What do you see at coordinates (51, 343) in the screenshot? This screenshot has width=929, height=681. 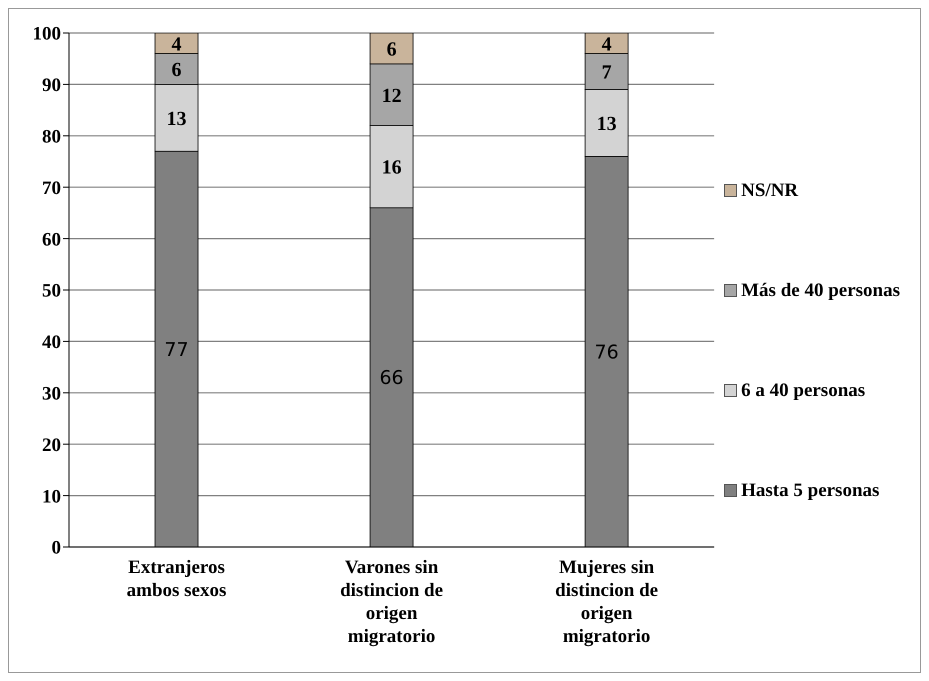 I see `y-tick-label: 40` at bounding box center [51, 343].